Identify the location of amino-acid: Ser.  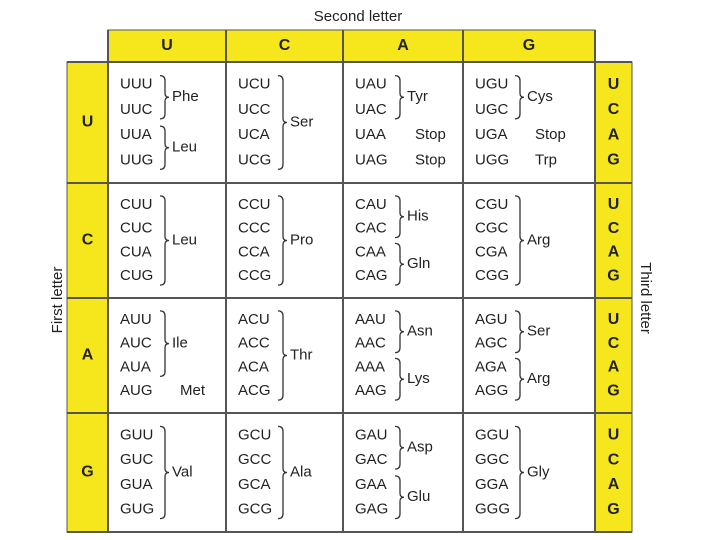
(301, 121).